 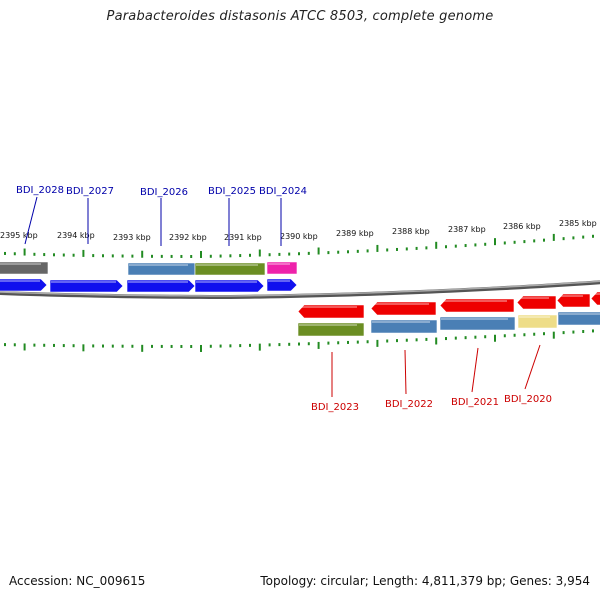 What do you see at coordinates (475, 402) in the screenshot?
I see `gene-label: BDI_2021` at bounding box center [475, 402].